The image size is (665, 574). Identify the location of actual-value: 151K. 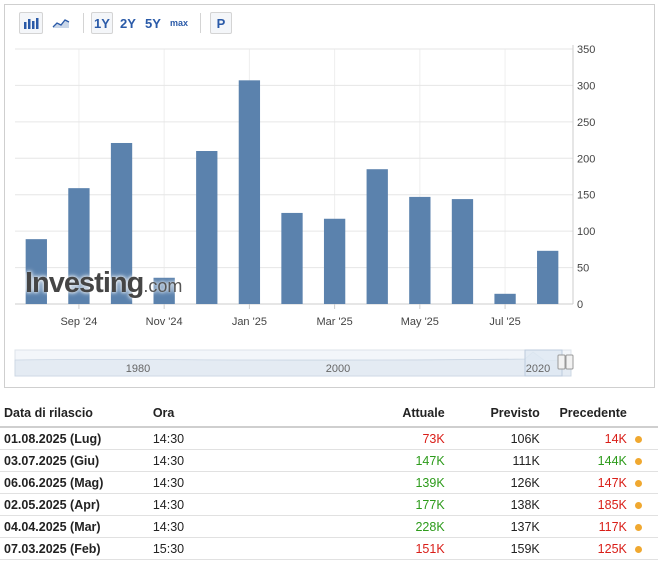
(378, 548).